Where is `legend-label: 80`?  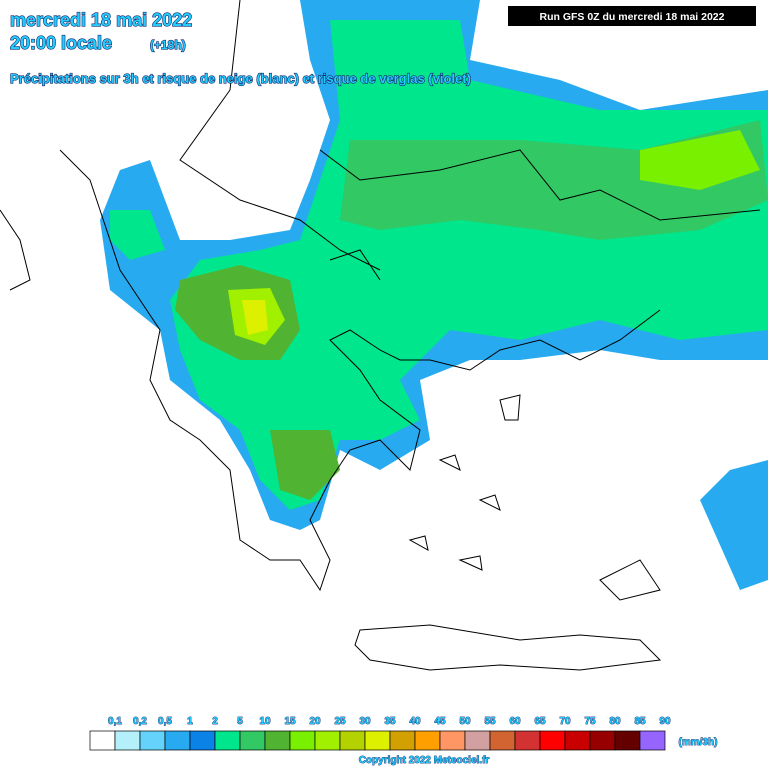
legend-label: 80 is located at coordinates (615, 721).